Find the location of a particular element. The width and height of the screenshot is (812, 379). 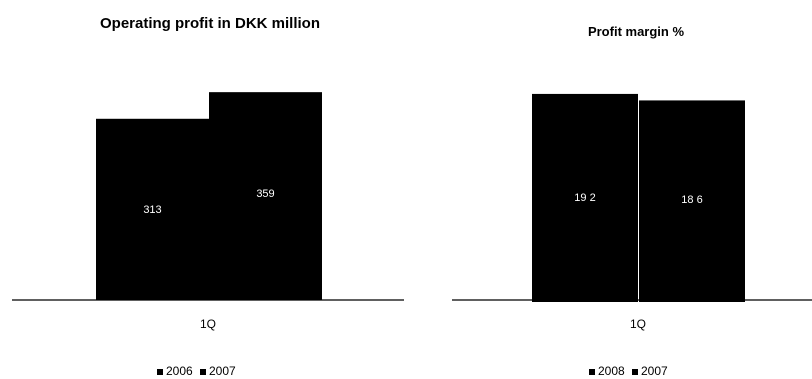

legend: 2006 2007 is located at coordinates (196, 371).